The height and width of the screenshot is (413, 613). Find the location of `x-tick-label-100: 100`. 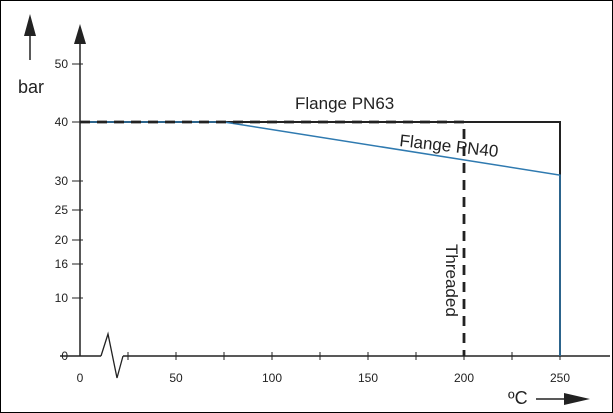

x-tick-label-100: 100 is located at coordinates (272, 378).